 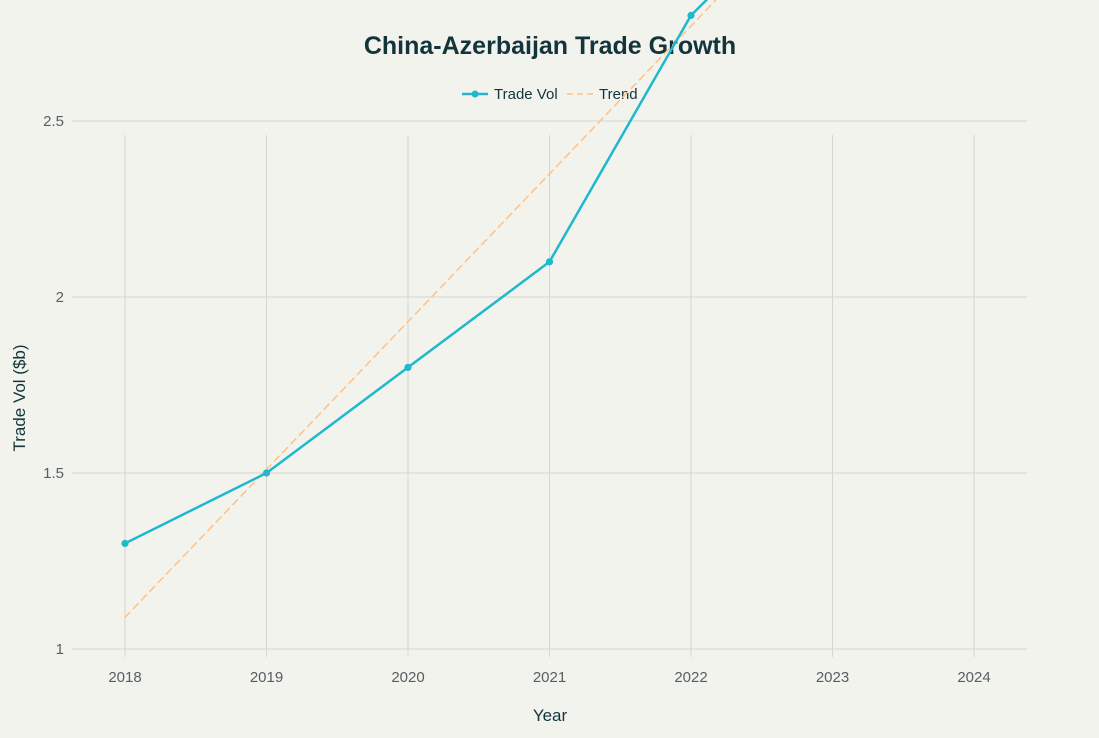 I want to click on y-tick-label: 2.5, so click(x=53, y=121).